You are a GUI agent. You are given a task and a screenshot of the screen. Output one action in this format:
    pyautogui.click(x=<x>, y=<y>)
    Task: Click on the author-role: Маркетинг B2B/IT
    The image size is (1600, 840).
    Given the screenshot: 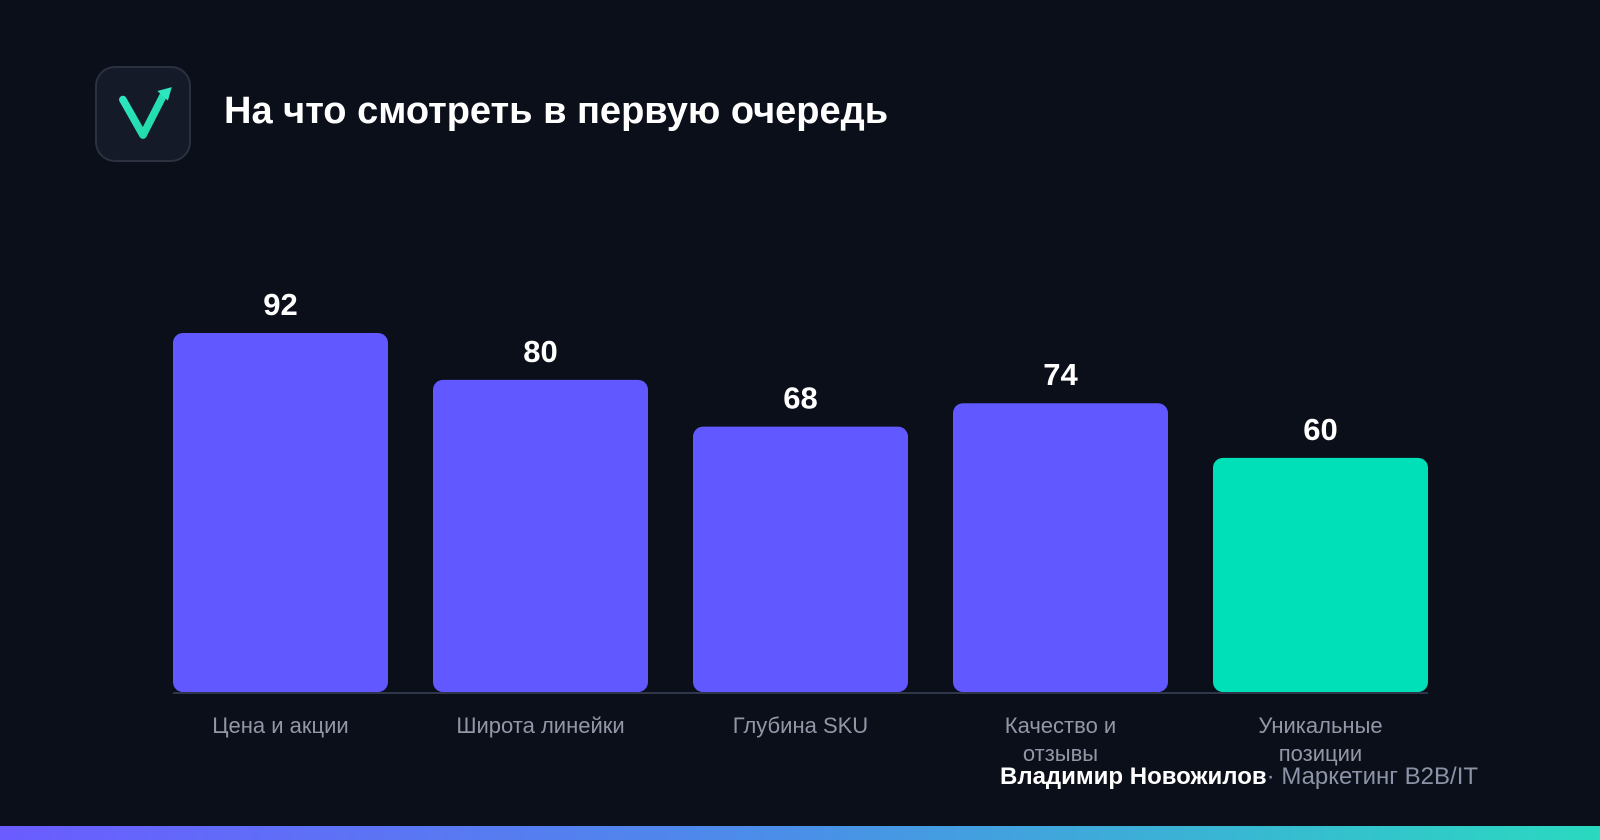 What is the action you would take?
    pyautogui.click(x=1380, y=776)
    